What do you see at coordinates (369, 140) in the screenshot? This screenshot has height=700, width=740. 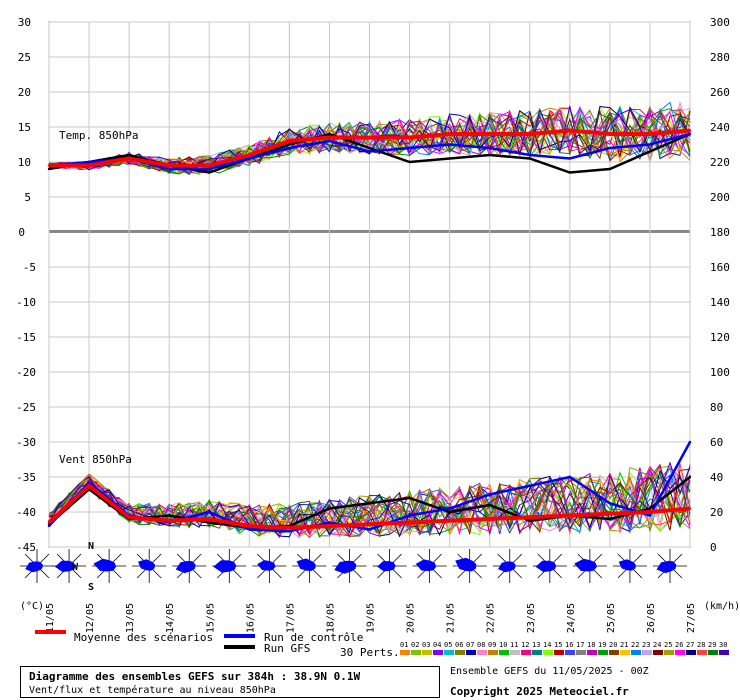 I see `temp-pert-line` at bounding box center [369, 140].